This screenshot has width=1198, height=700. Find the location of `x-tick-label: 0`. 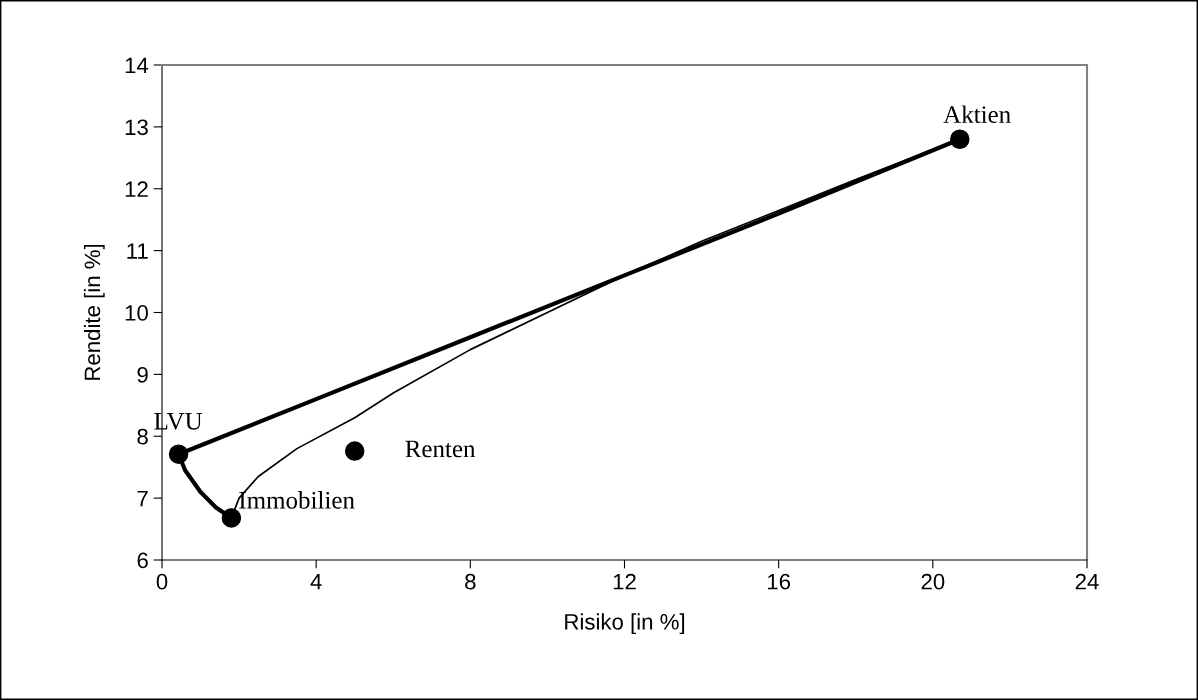

x-tick-label: 0 is located at coordinates (162, 581).